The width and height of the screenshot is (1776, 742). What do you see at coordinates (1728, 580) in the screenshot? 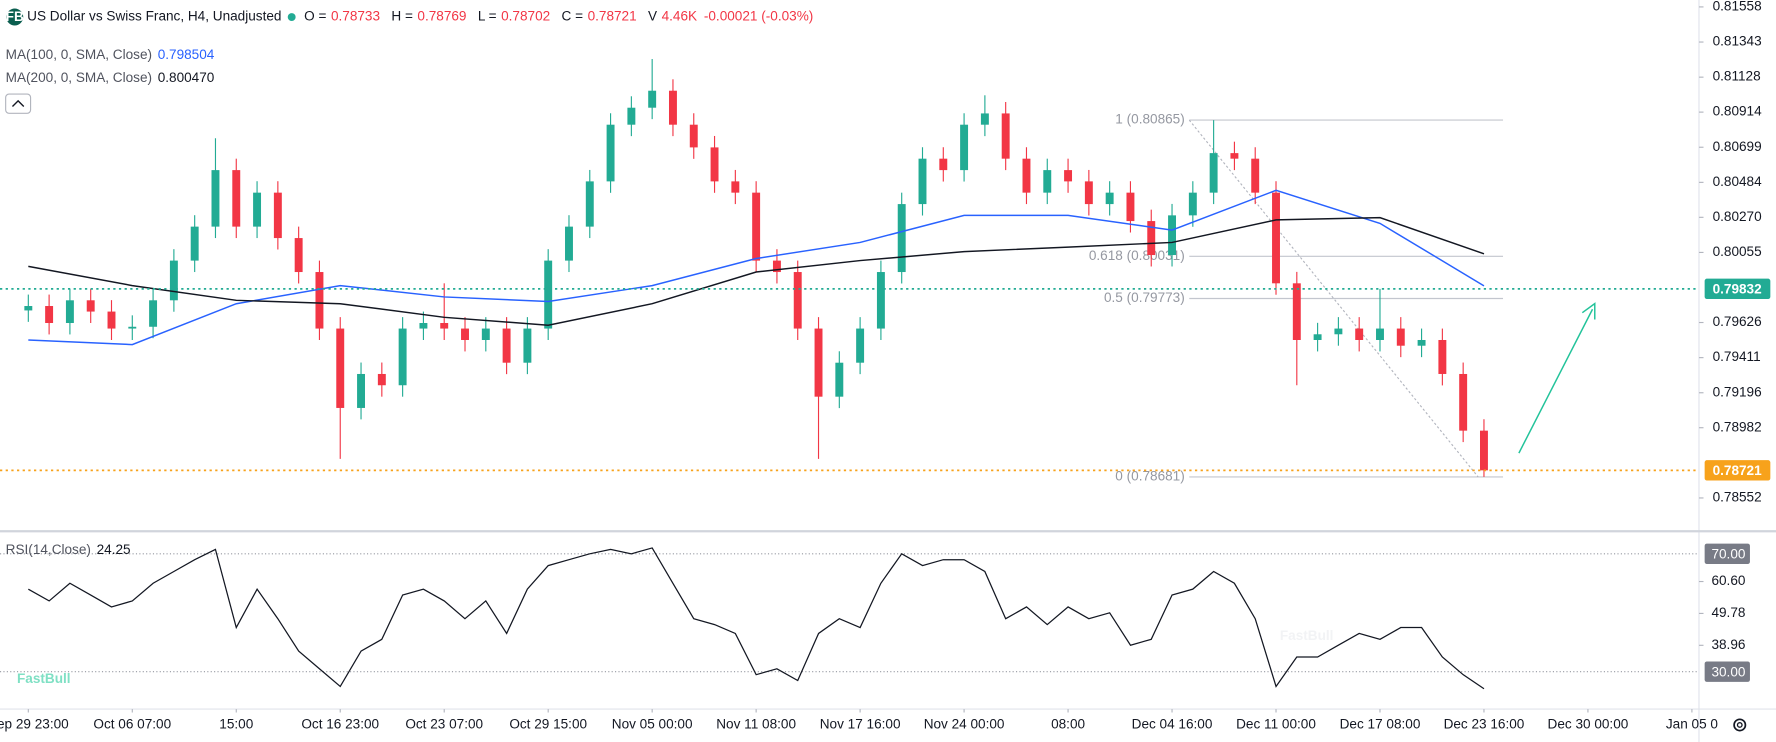
I see `y-tick-label: 60.60` at bounding box center [1728, 580].